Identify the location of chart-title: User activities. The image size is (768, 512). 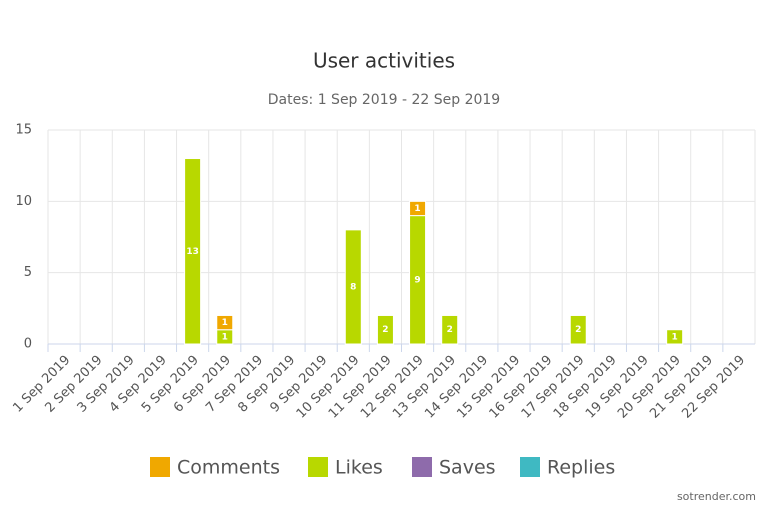
(384, 61).